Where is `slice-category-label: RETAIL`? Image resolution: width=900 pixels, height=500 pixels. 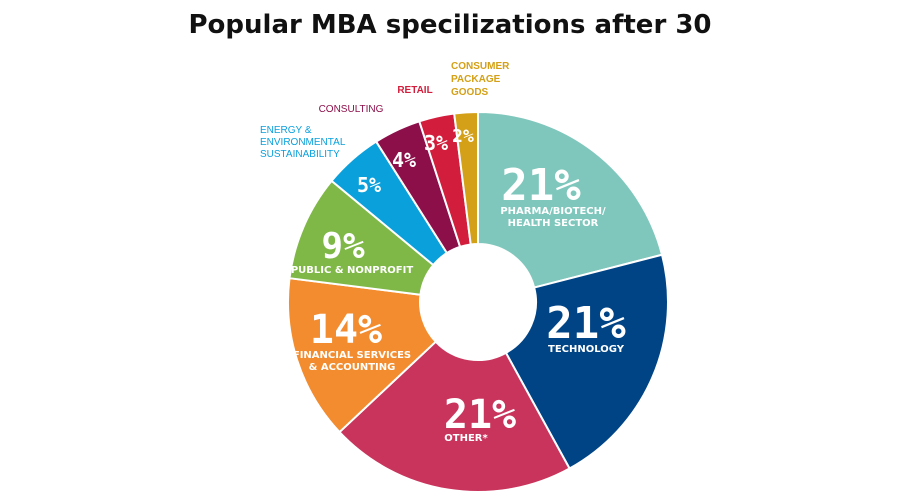 slice-category-label: RETAIL is located at coordinates (414, 90).